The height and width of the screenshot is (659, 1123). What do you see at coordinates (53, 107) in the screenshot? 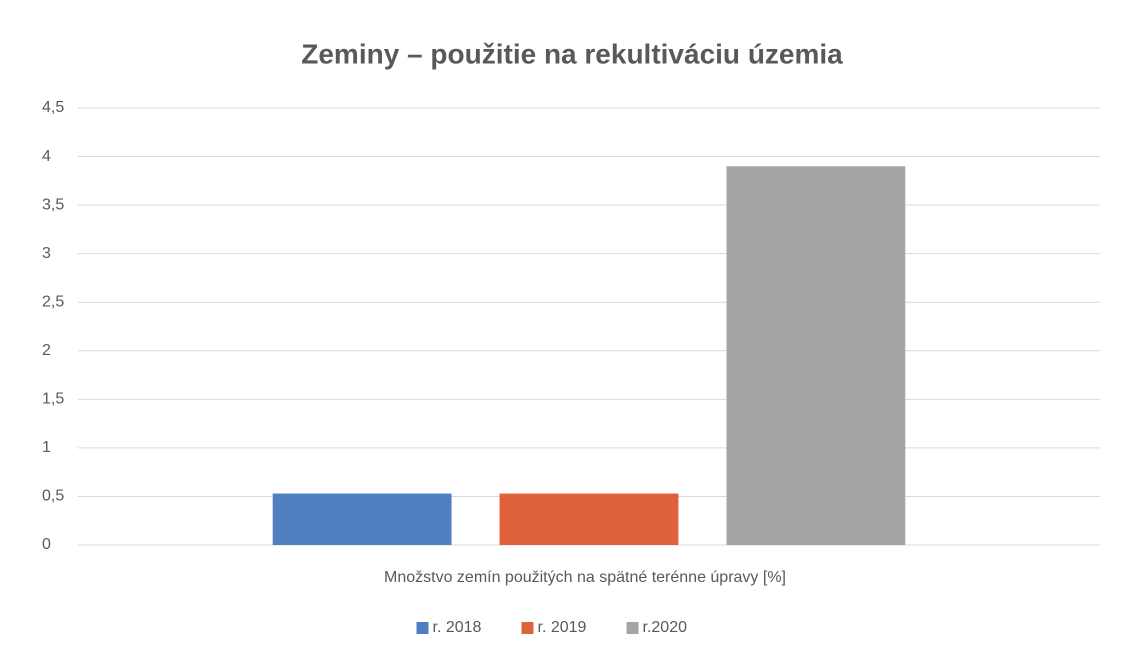
I see `y-tick-label: 4,5` at bounding box center [53, 107].